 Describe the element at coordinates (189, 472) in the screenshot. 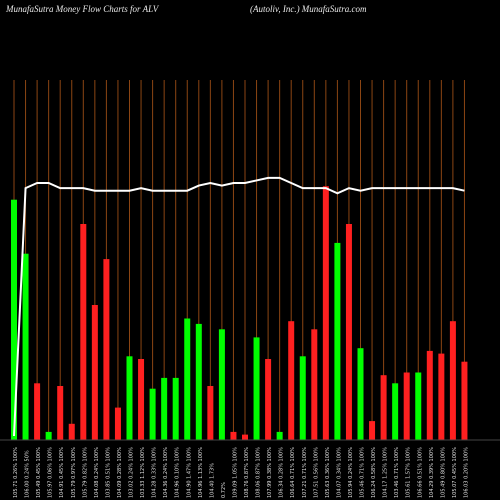

I see `x-tick-label: 104.90 1.47% 100%` at that location.